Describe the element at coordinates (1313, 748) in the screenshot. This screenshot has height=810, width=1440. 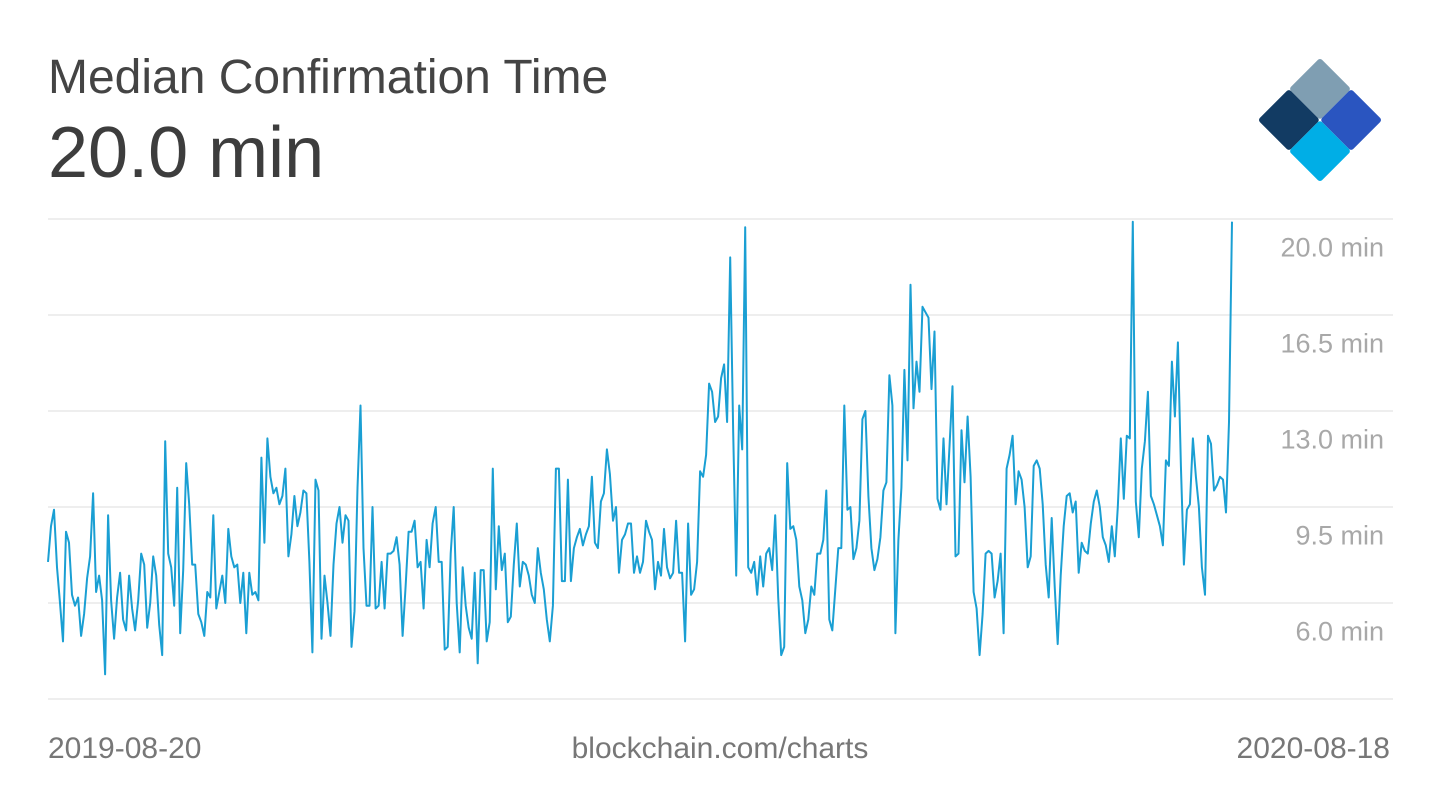
I see `end-date-label: 2020-08-18` at that location.